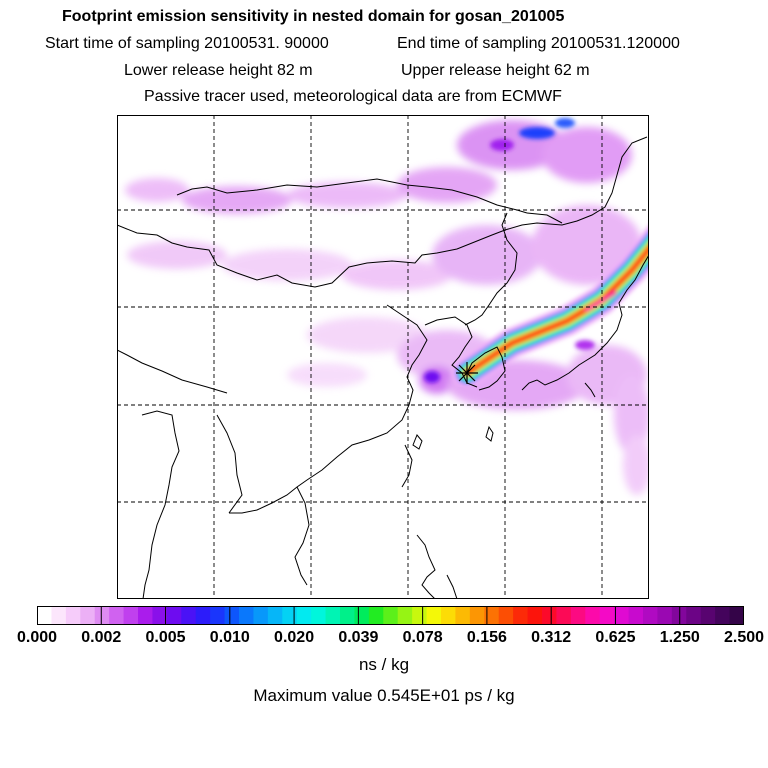 This screenshot has height=768, width=768. What do you see at coordinates (538, 43) in the screenshot?
I see `end-time-label: End time of sampling 20100531.120000` at bounding box center [538, 43].